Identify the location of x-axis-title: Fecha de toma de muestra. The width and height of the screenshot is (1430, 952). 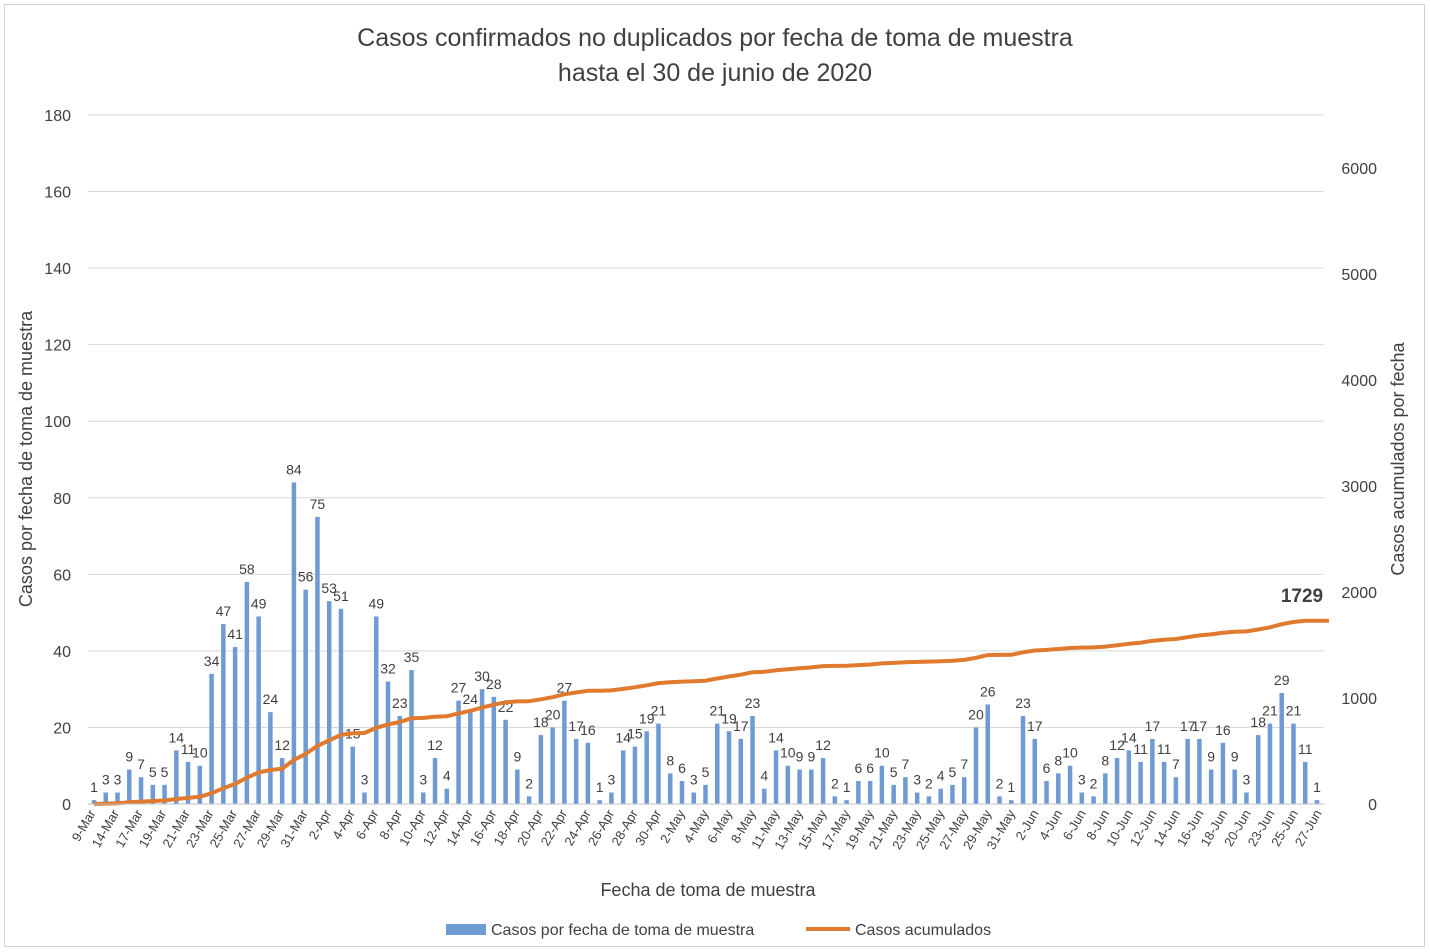
(708, 890).